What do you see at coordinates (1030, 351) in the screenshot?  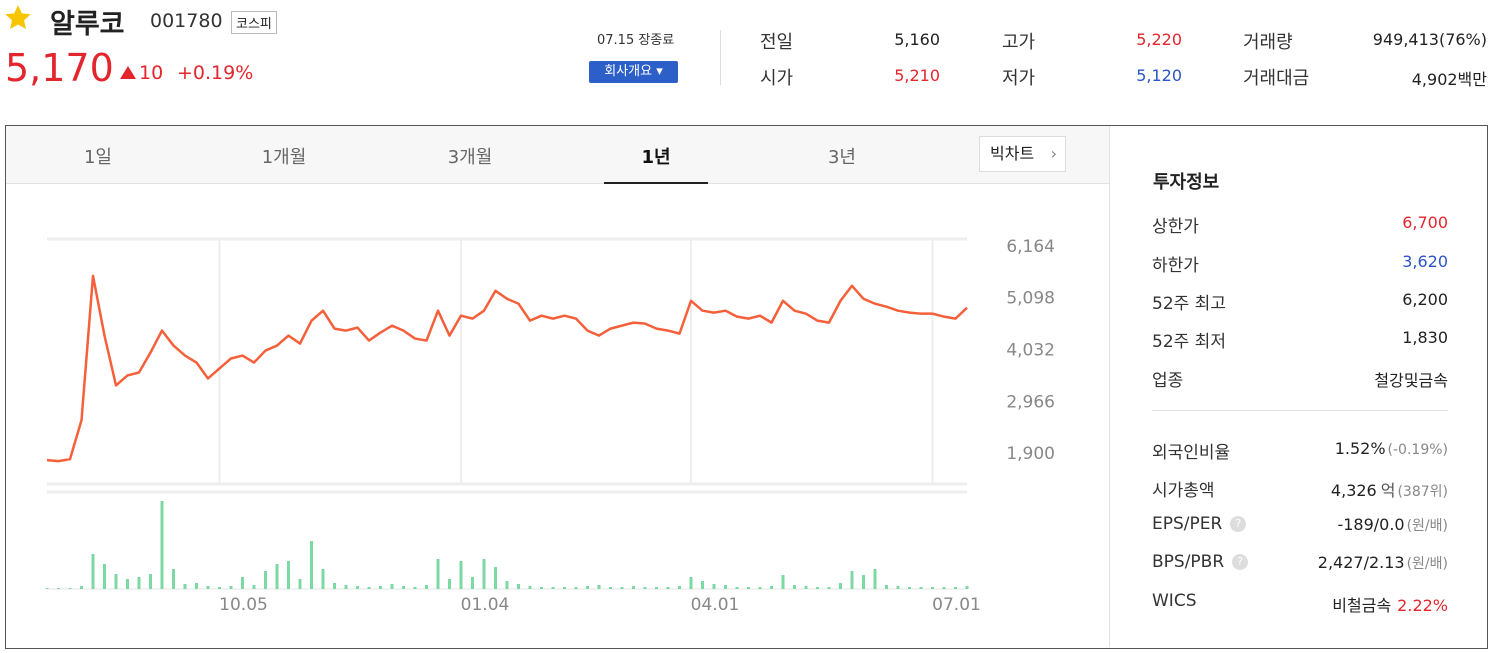 I see `y-tick-label: 4,032` at bounding box center [1030, 351].